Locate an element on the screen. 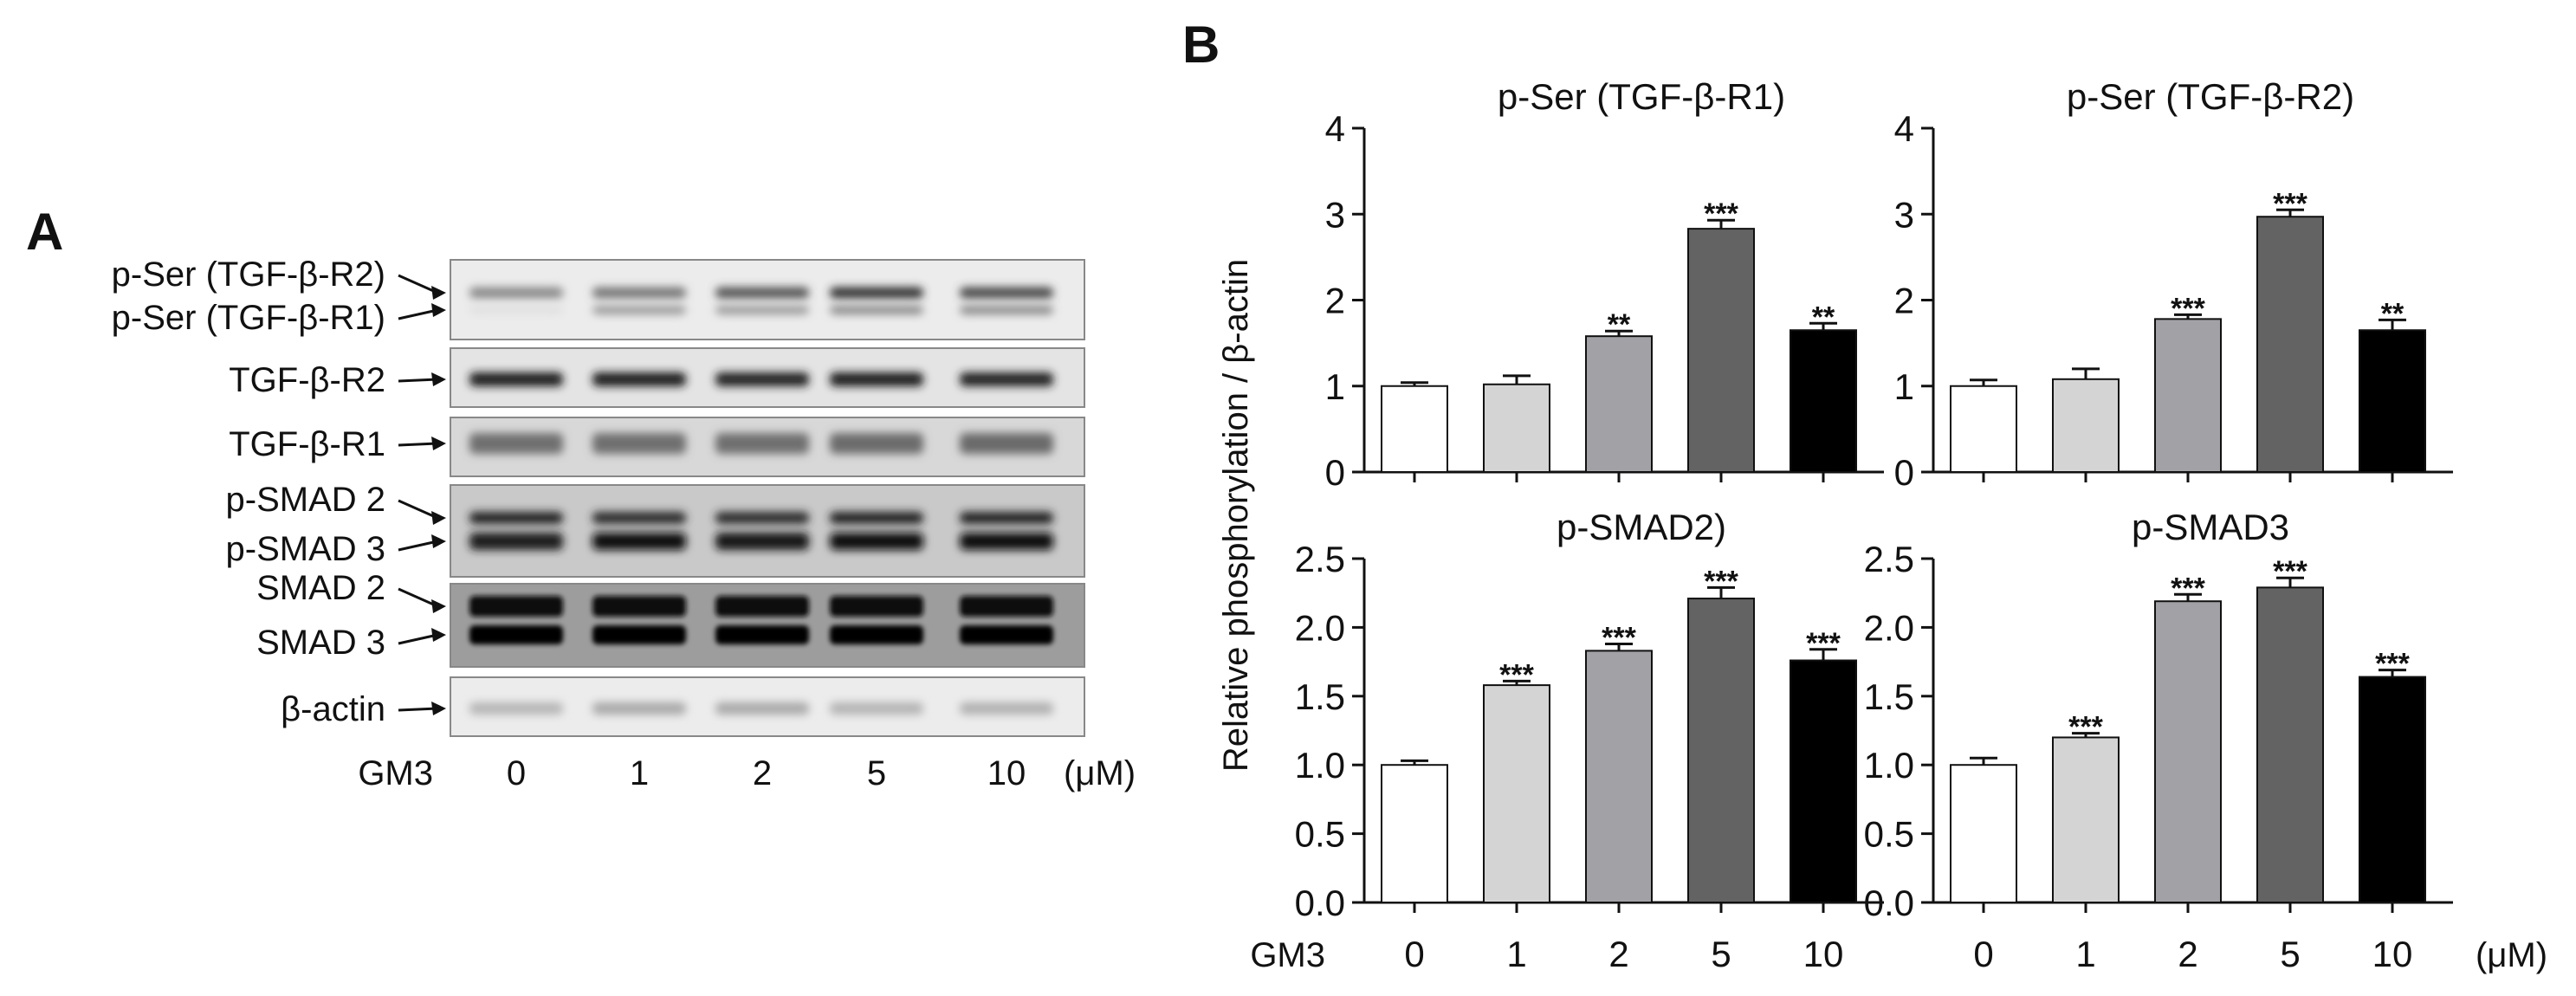 This screenshot has width=2576, height=996. lane-label: 0 is located at coordinates (516, 773).